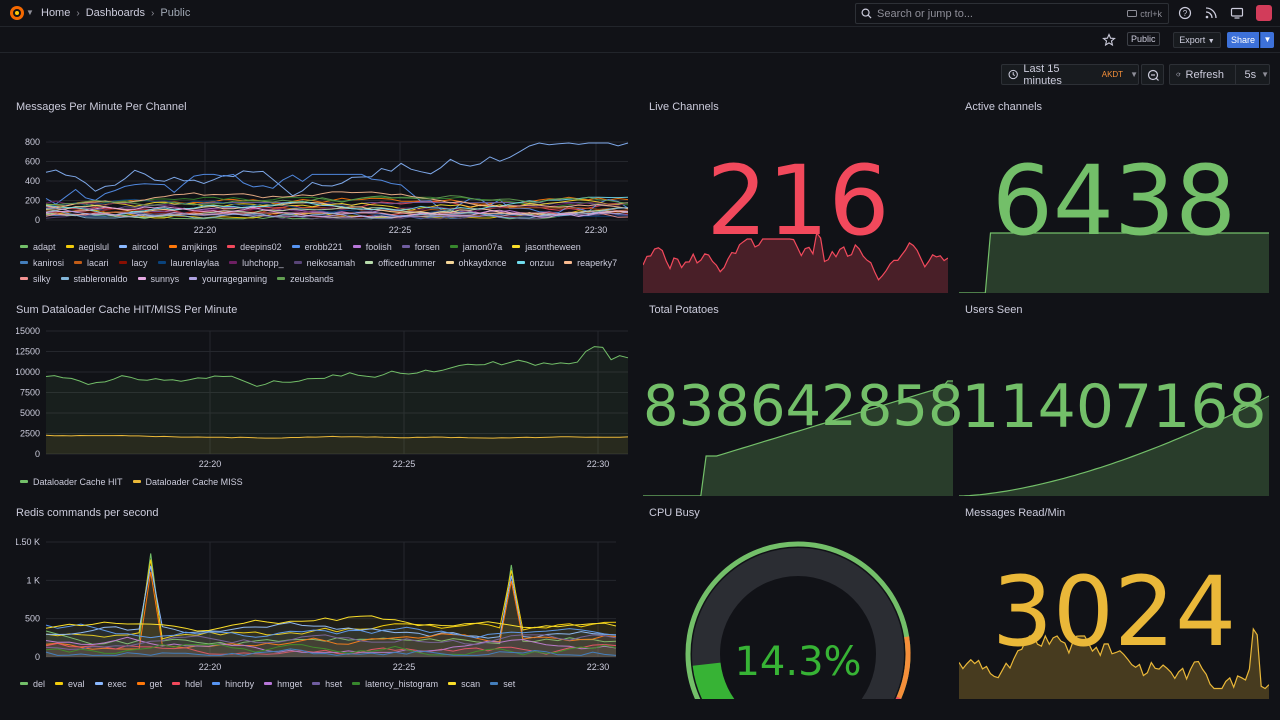 This screenshot has height=720, width=1280. I want to click on refresh-button: Refresh 5s ▼, so click(1219, 74).